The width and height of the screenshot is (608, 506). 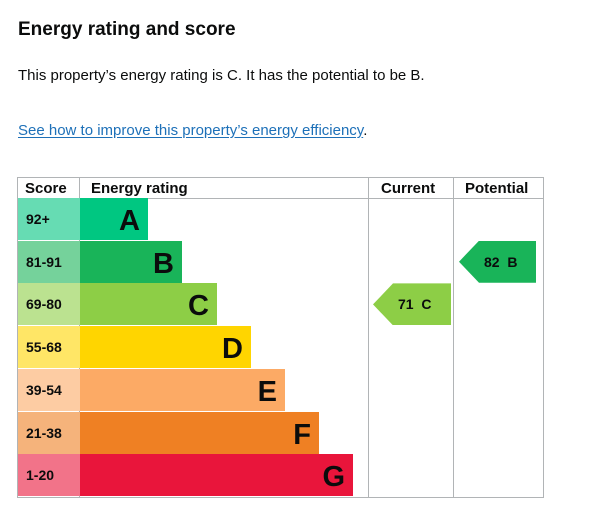 I want to click on band-bar-f: F, so click(x=199, y=432).